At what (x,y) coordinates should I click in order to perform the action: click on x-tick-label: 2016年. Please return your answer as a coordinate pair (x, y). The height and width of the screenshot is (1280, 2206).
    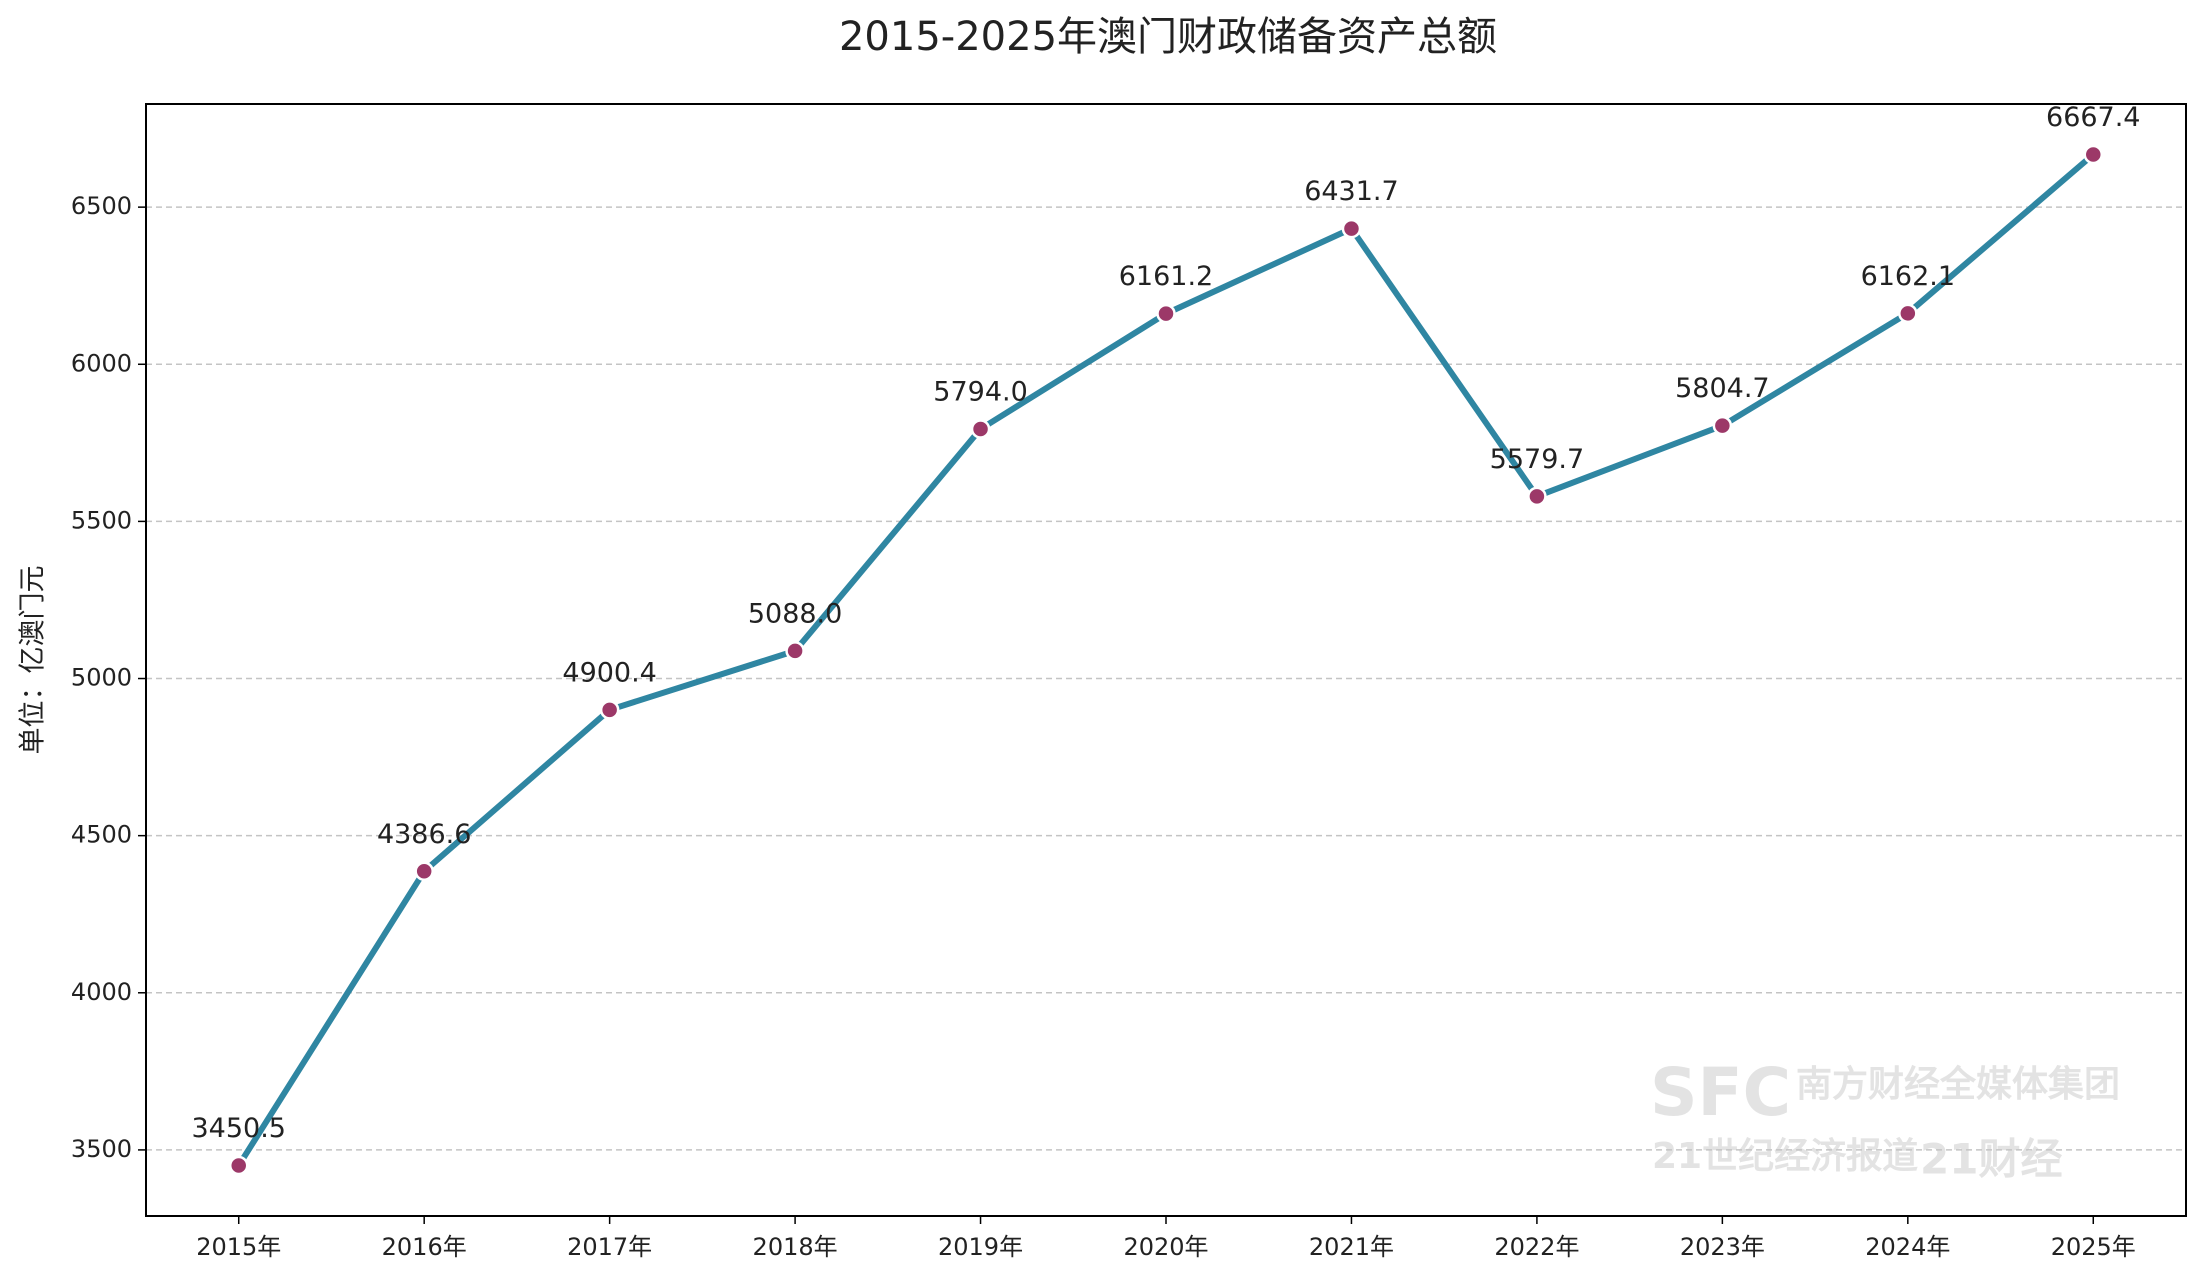
    Looking at the image, I should click on (424, 1247).